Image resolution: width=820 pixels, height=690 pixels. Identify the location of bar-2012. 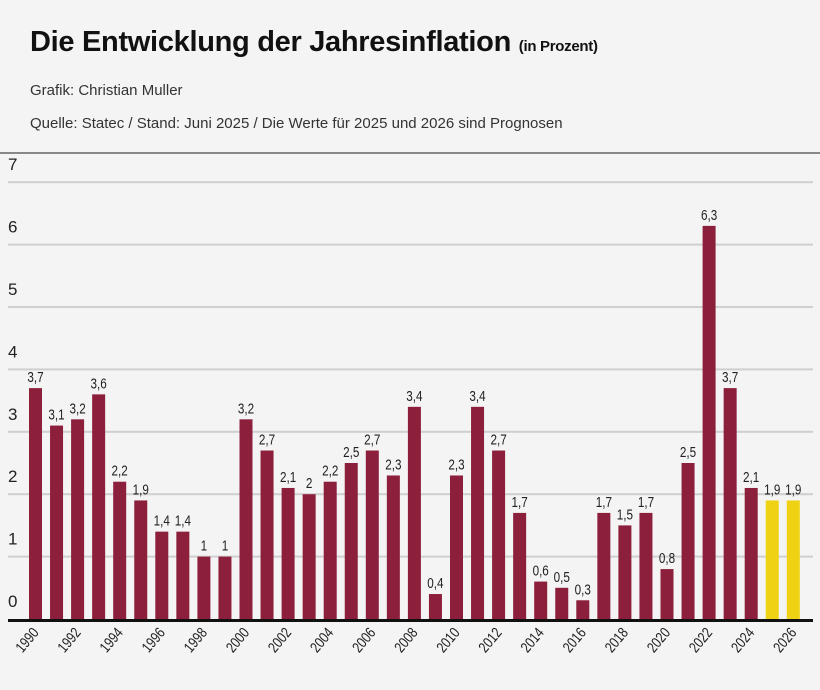
(499, 534).